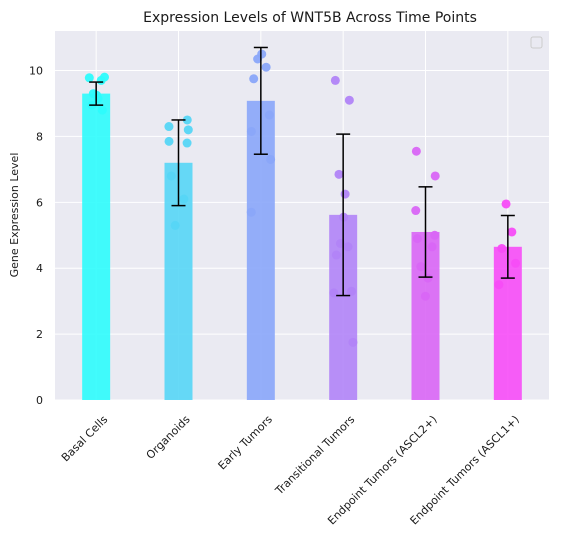  What do you see at coordinates (314, 455) in the screenshot?
I see `x-tick-label: Transitional Tumors` at bounding box center [314, 455].